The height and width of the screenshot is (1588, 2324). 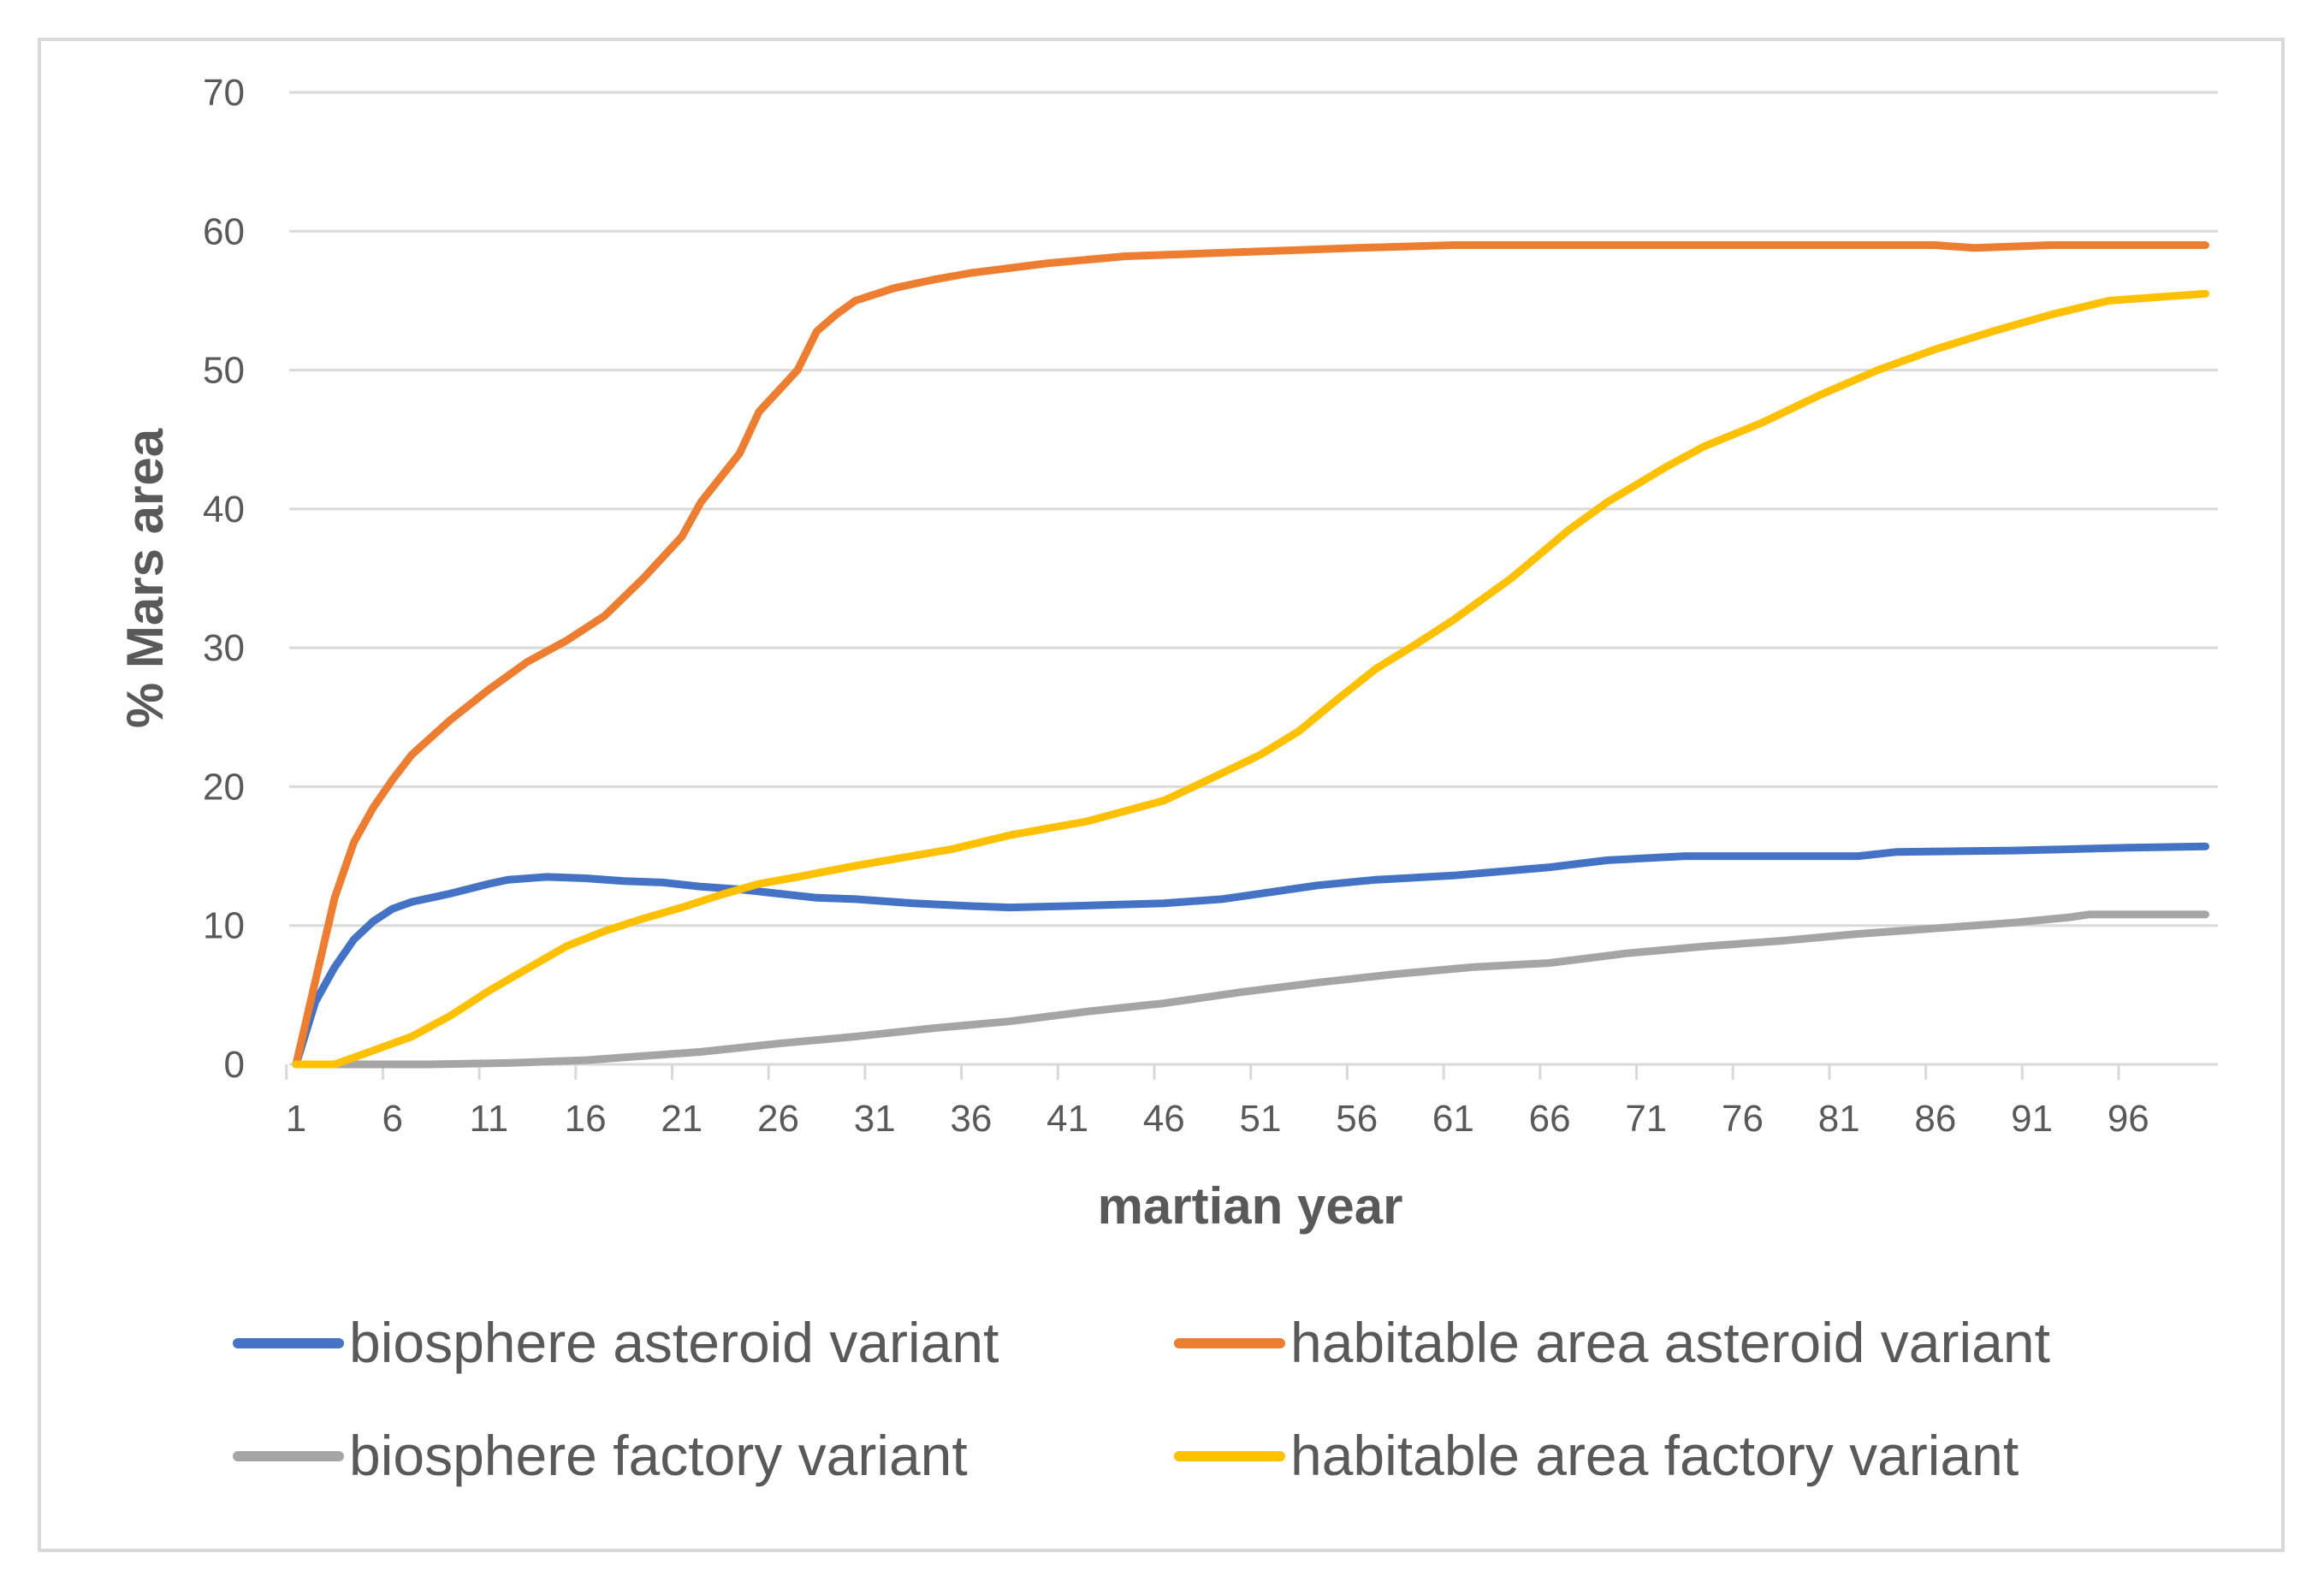 What do you see at coordinates (1646, 1119) in the screenshot?
I see `x-tick-label: 71` at bounding box center [1646, 1119].